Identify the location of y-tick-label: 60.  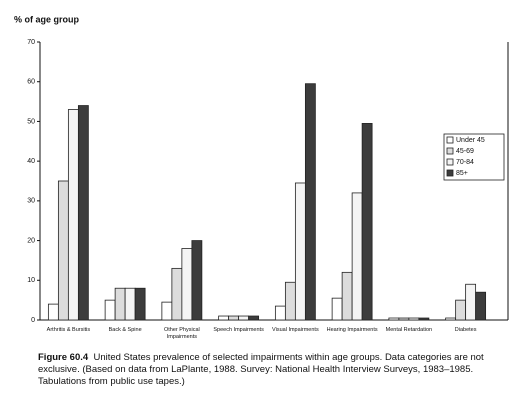
(31, 82).